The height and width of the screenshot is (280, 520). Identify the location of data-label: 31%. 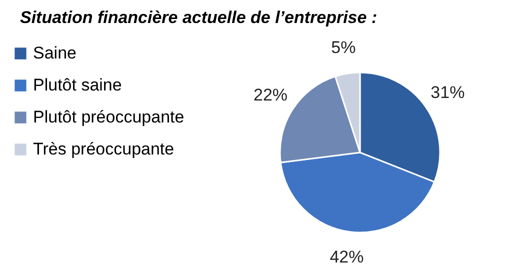
(447, 92).